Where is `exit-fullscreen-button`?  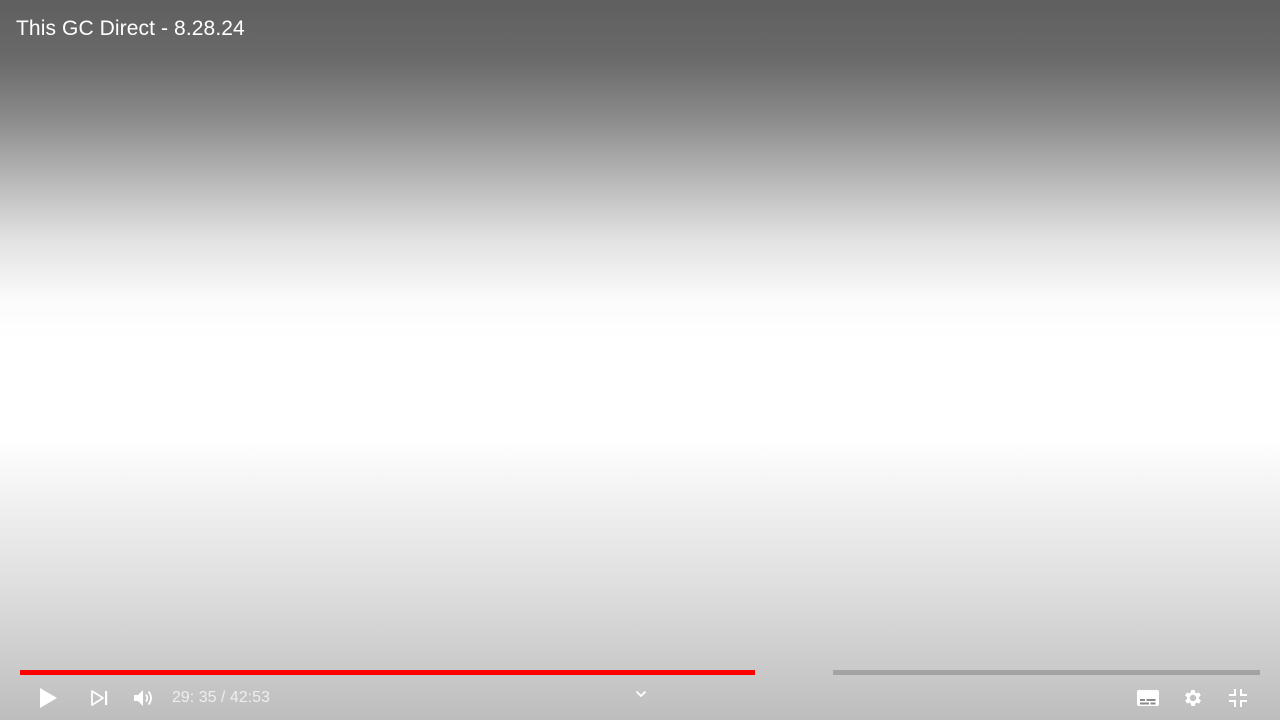 exit-fullscreen-button is located at coordinates (1238, 698).